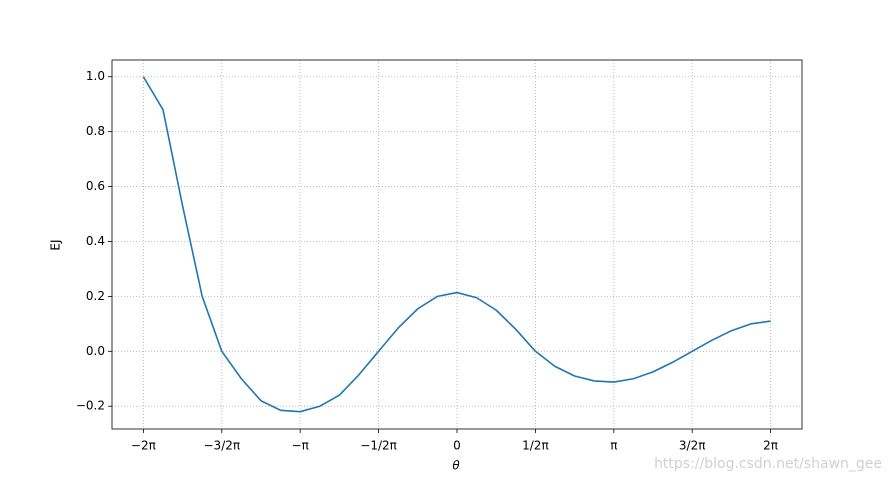 This screenshot has width=891, height=482. Describe the element at coordinates (95, 351) in the screenshot. I see `y-tick-label: 0.0` at that location.